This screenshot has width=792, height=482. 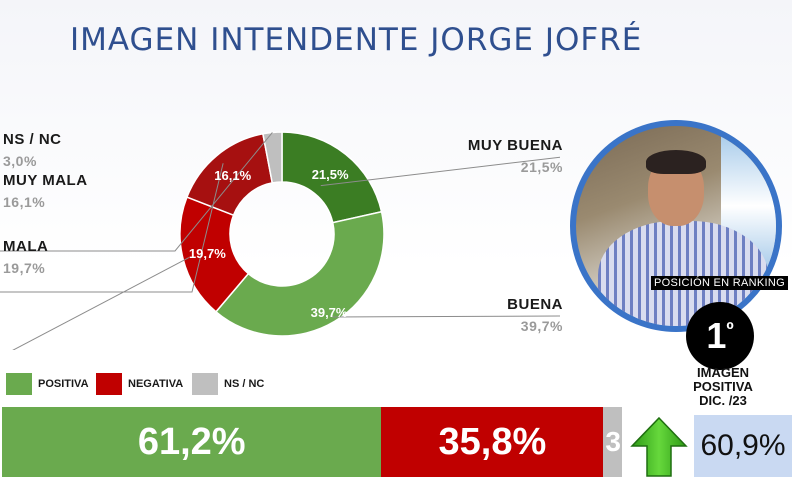 What do you see at coordinates (205, 384) in the screenshot?
I see `legend-swatch-ns-nc` at bounding box center [205, 384].